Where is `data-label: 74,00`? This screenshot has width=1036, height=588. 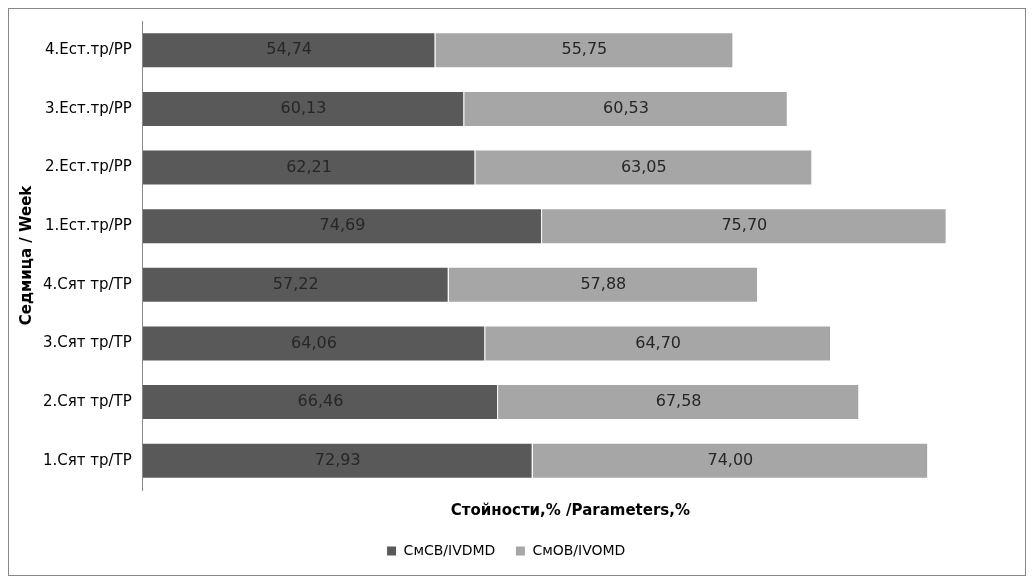
data-label: 74,00 is located at coordinates (730, 459).